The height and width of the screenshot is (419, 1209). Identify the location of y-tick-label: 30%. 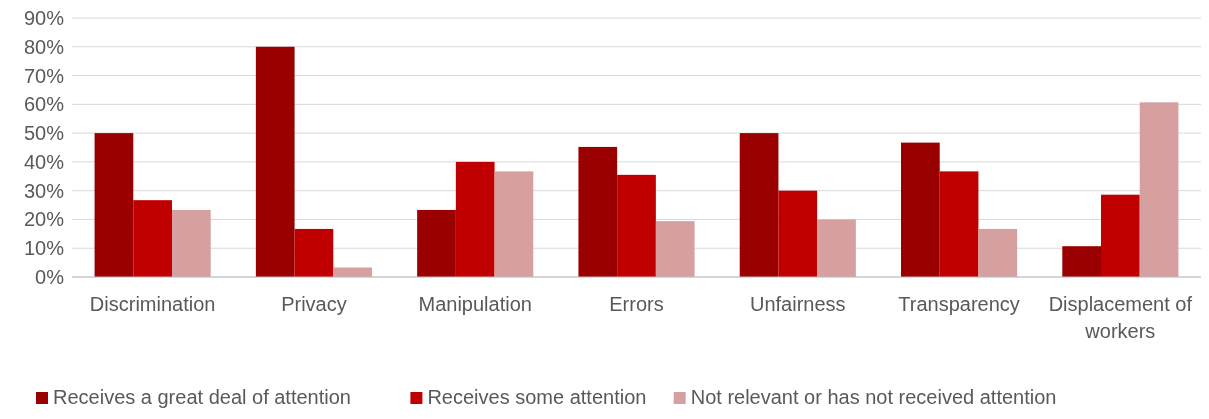
(44, 190).